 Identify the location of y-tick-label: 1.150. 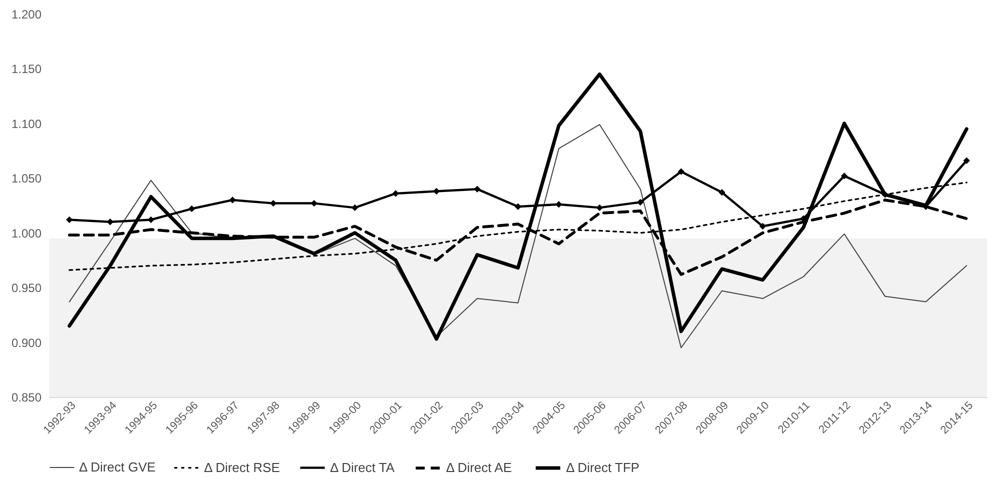
(26, 69).